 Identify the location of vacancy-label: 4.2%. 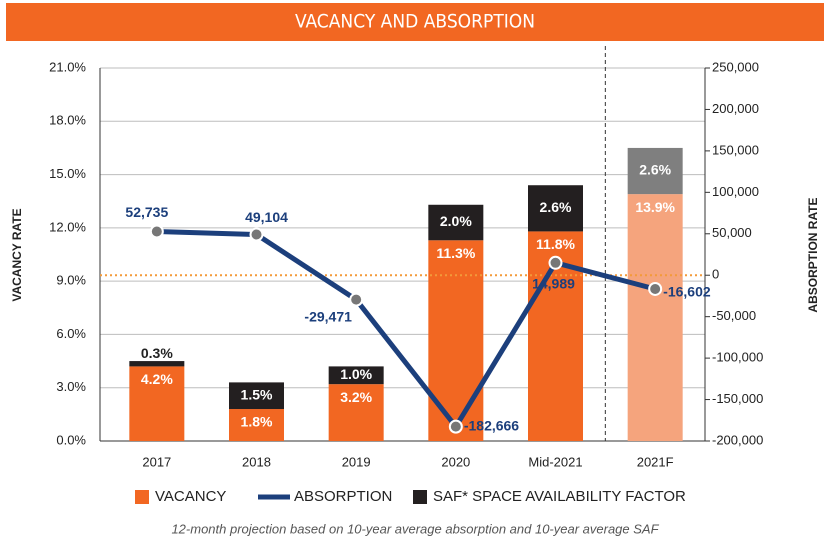
(157, 379).